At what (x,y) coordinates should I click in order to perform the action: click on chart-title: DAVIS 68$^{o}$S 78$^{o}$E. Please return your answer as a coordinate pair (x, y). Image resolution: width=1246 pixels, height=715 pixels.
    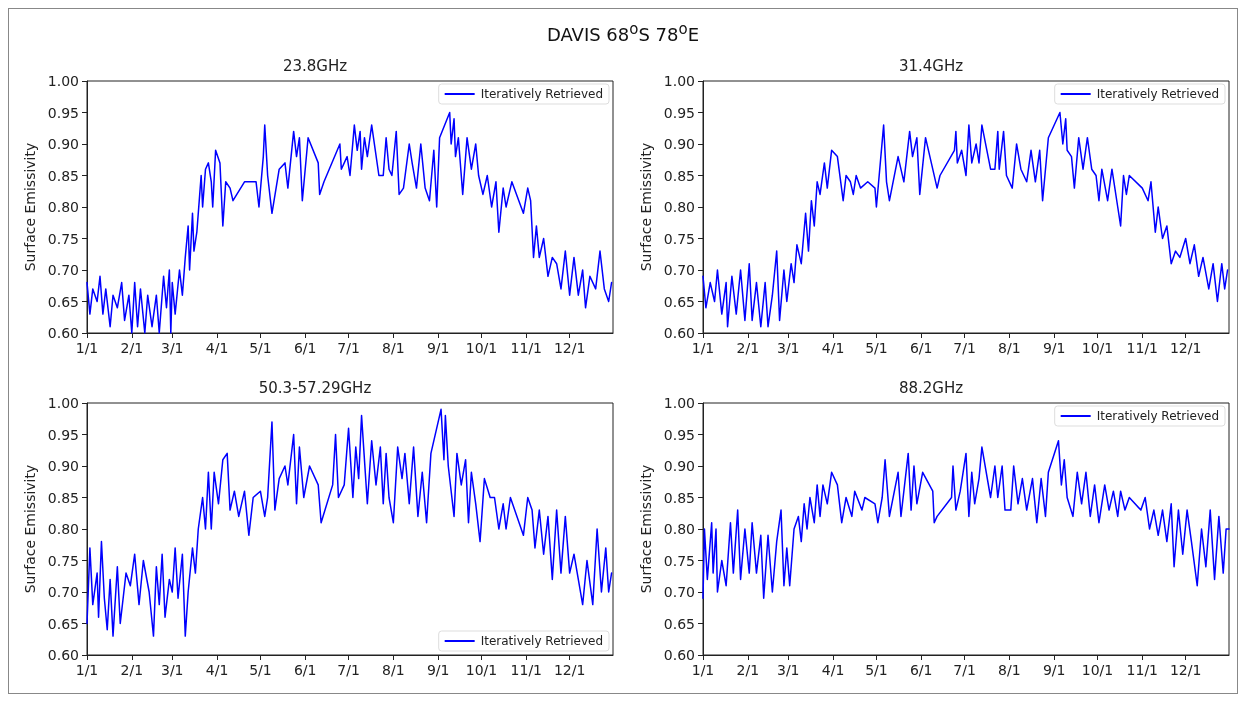
    Looking at the image, I should click on (623, 33).